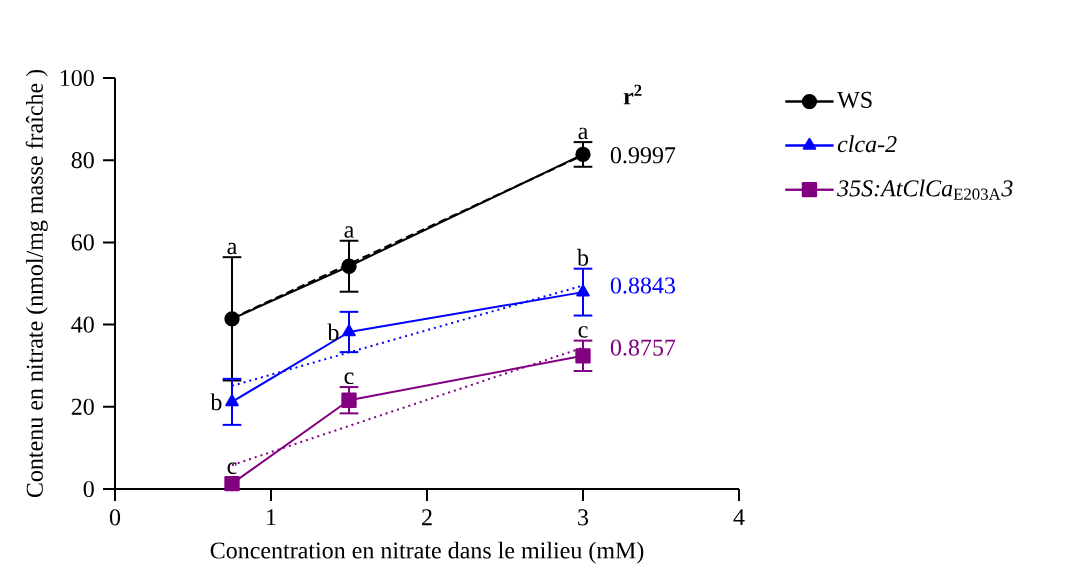 Image resolution: width=1071 pixels, height=581 pixels. I want to click on x-tick-label: 2, so click(427, 517).